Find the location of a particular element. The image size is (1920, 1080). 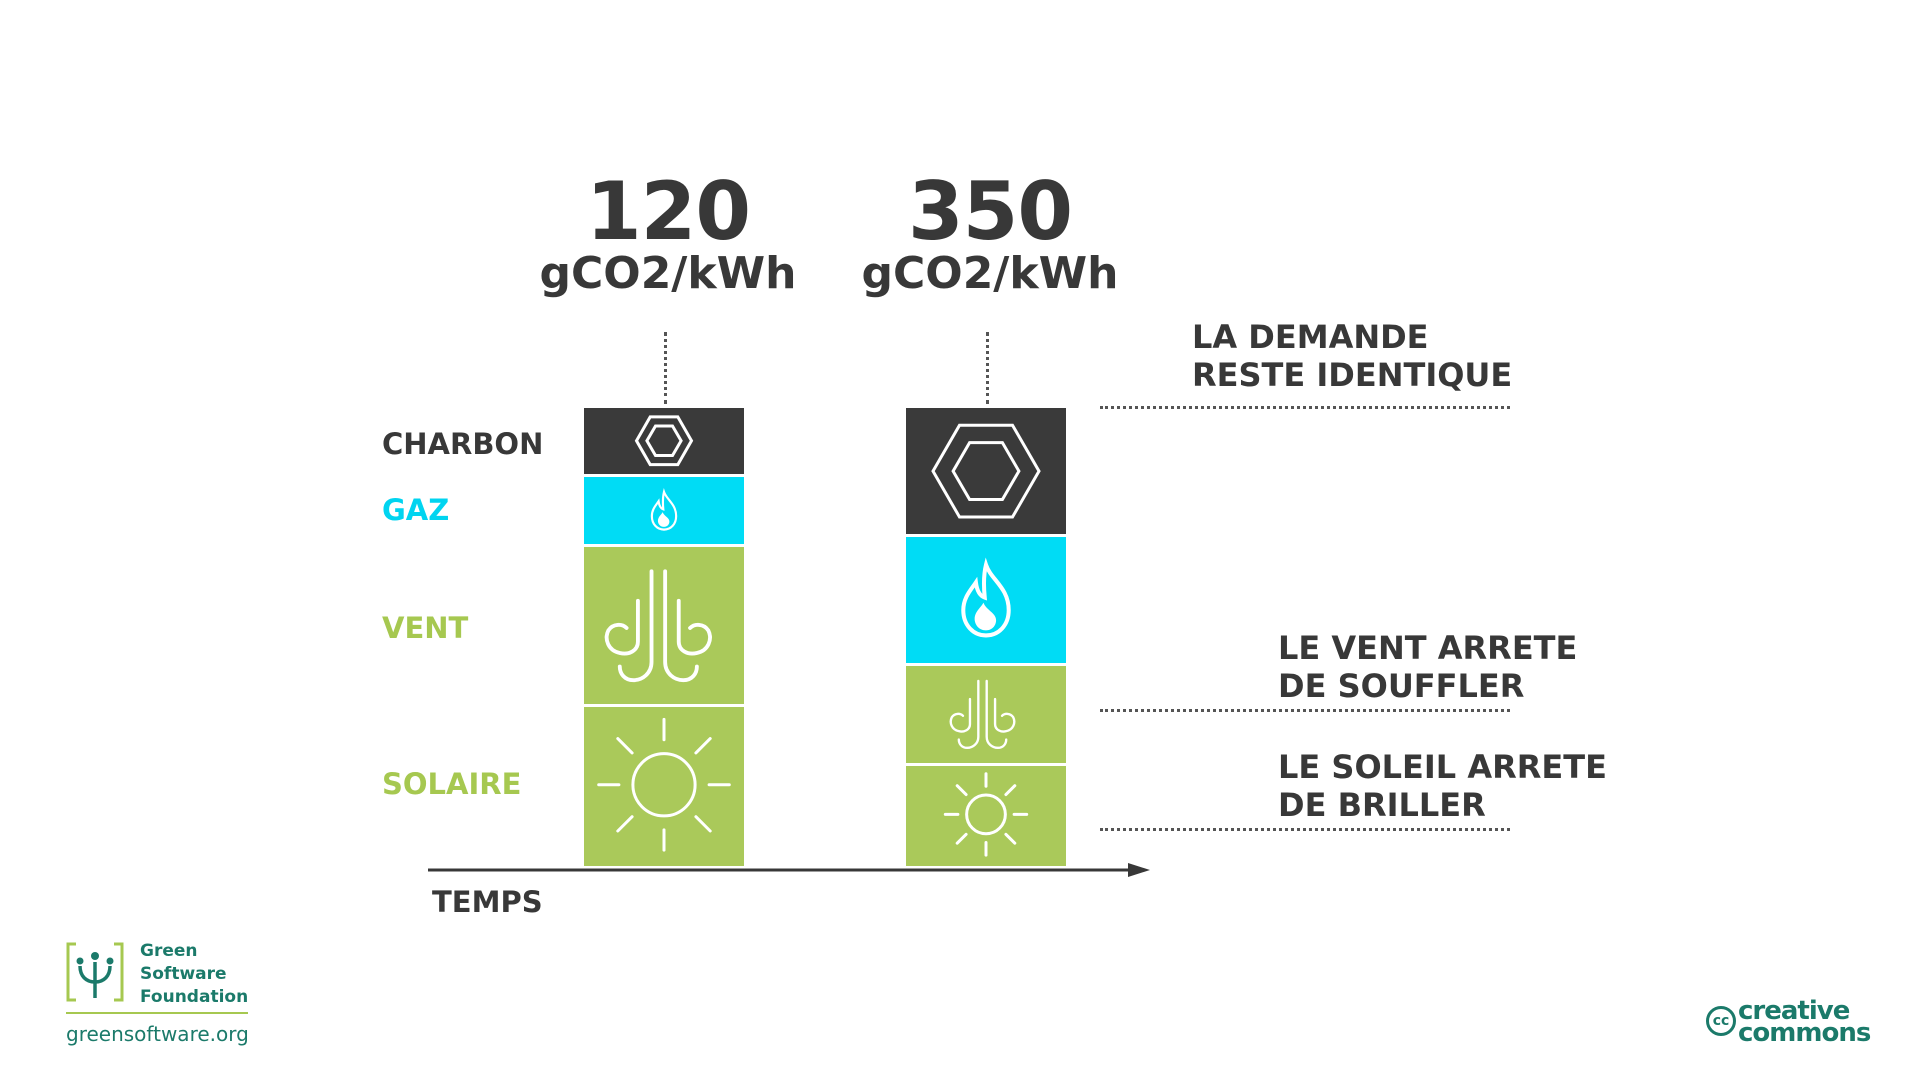

annotation-wind: LE VENT ARRETE DE SOUFFLER is located at coordinates (1427, 667).